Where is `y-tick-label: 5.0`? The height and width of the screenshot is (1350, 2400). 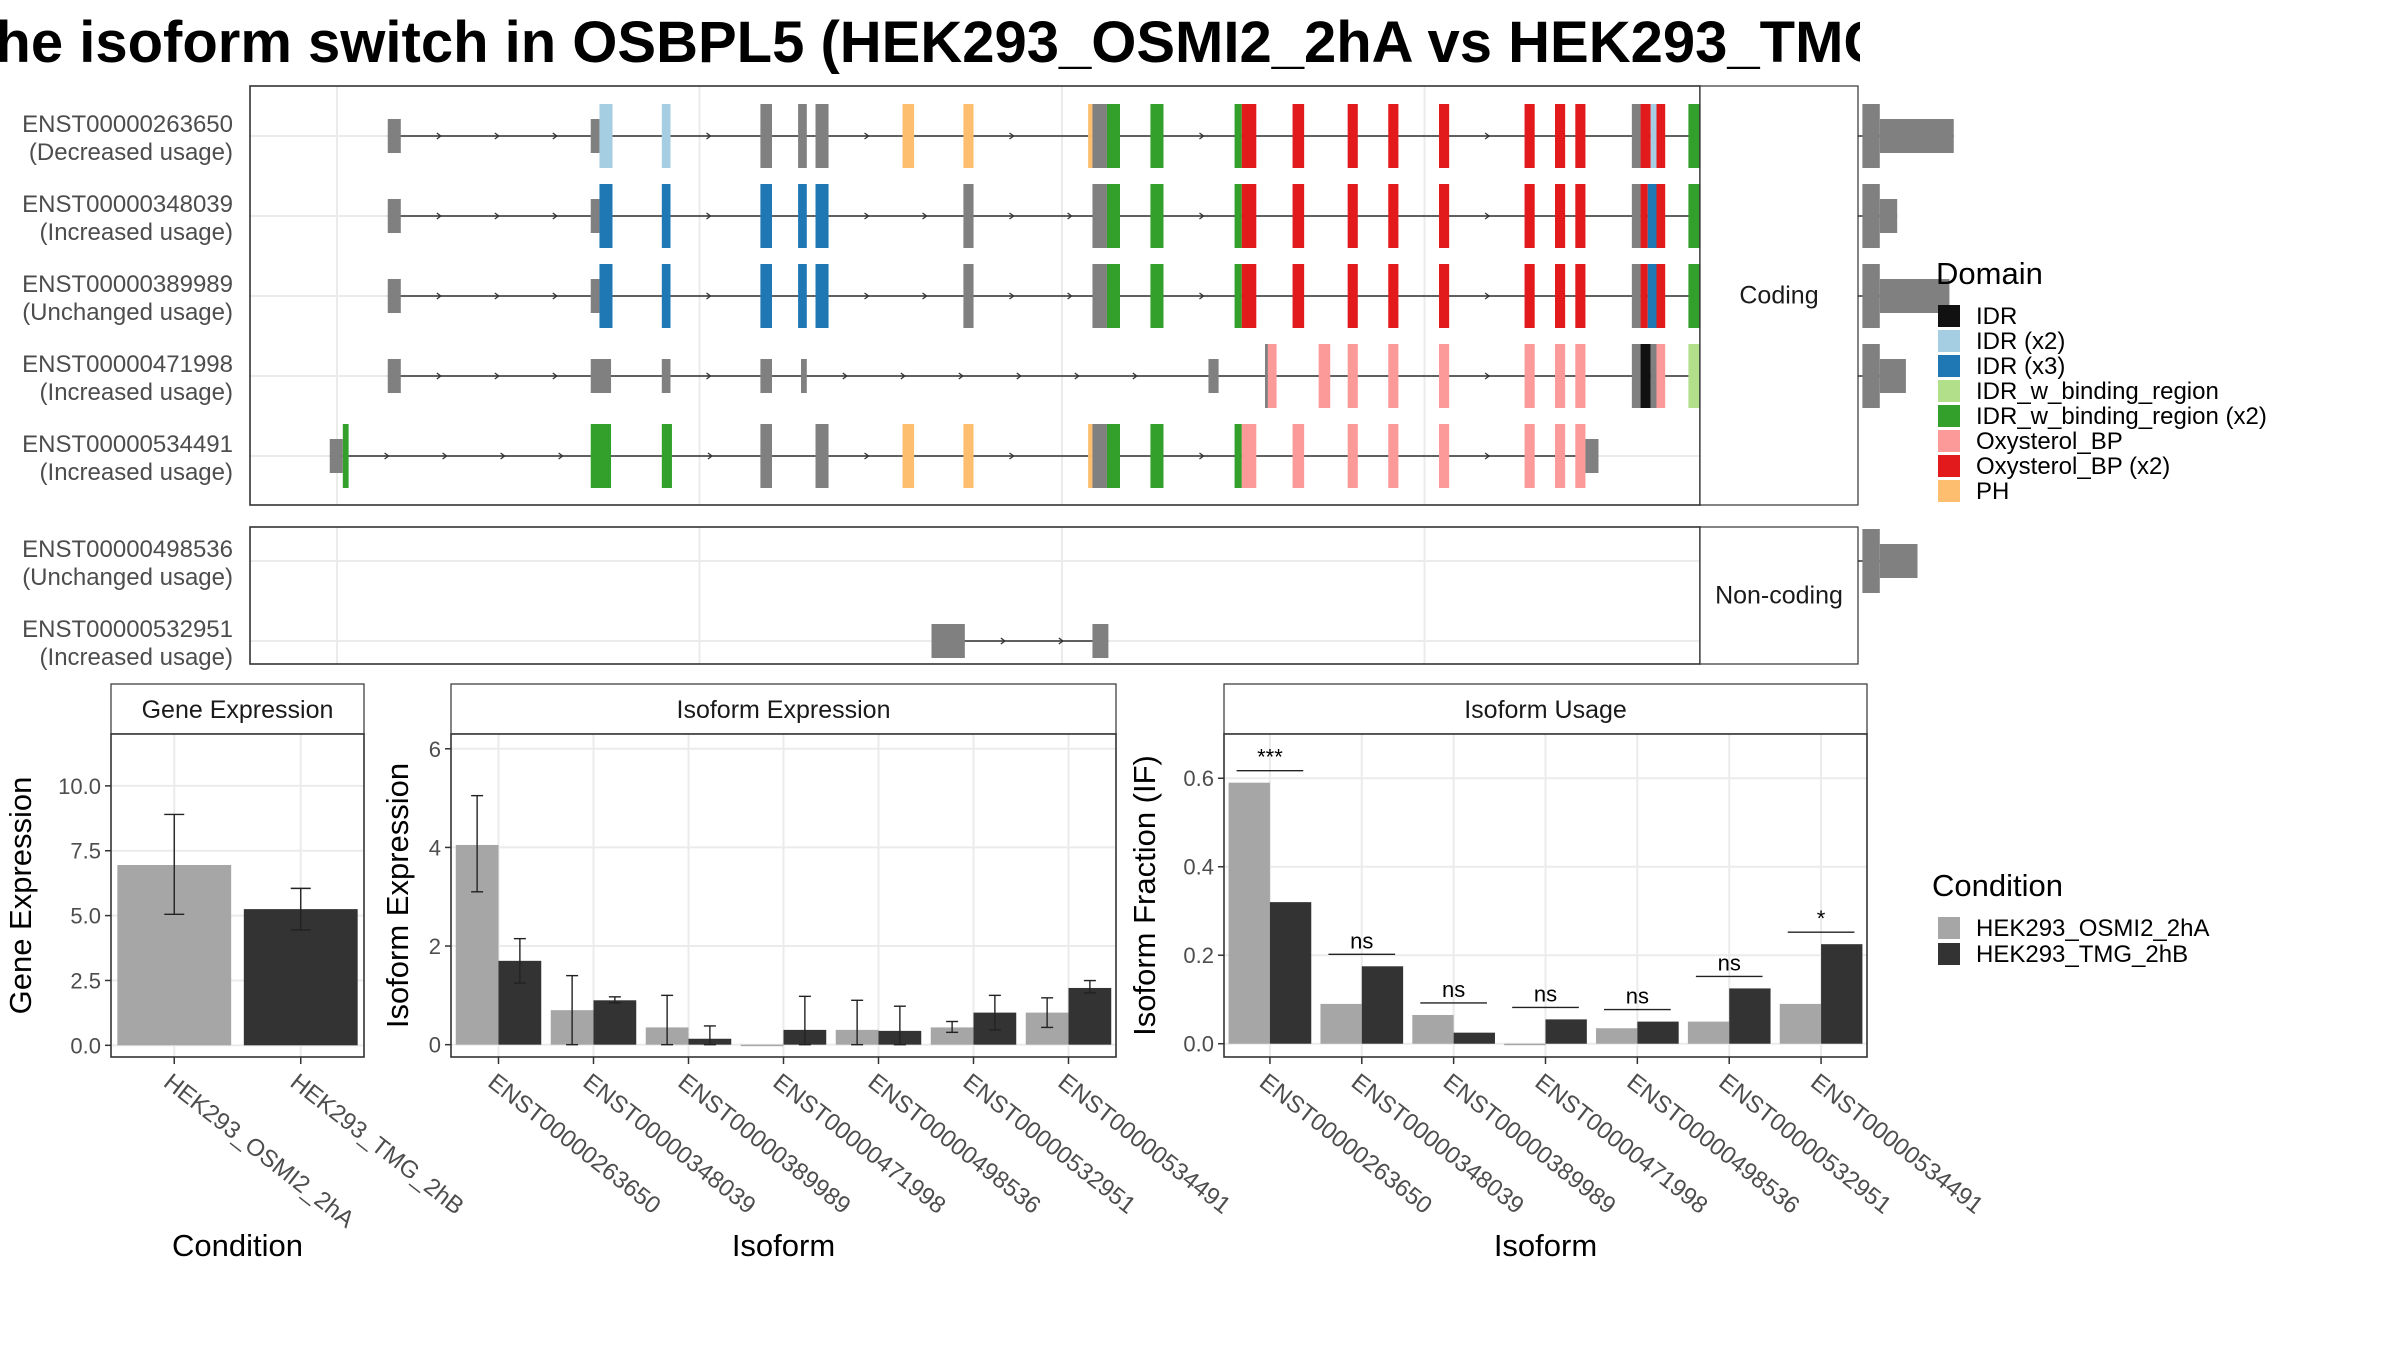
y-tick-label: 5.0 is located at coordinates (85, 916).